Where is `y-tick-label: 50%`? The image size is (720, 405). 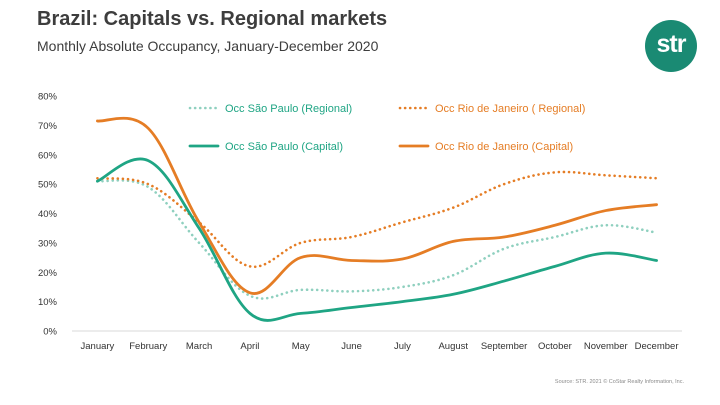
y-tick-label: 50% is located at coordinates (48, 185).